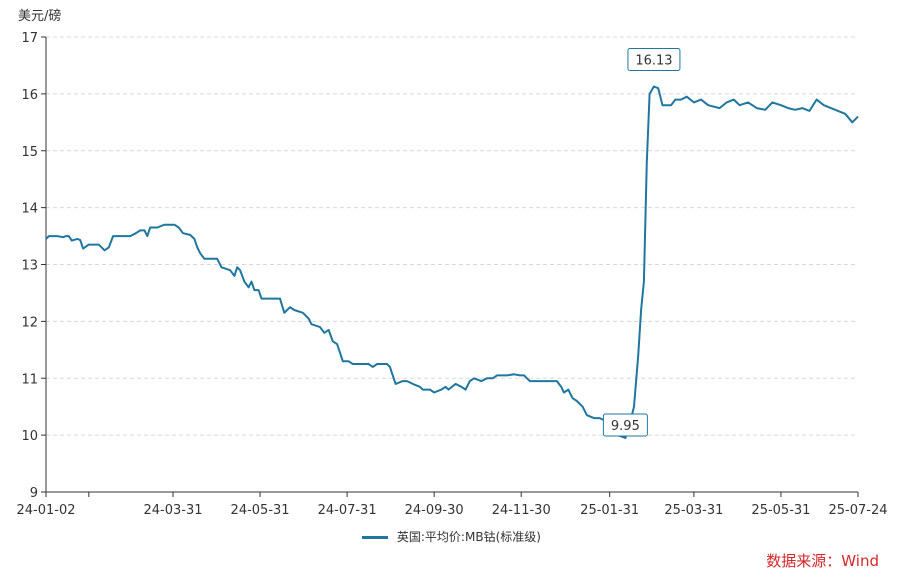  I want to click on annotation-label: 9.95, so click(625, 426).